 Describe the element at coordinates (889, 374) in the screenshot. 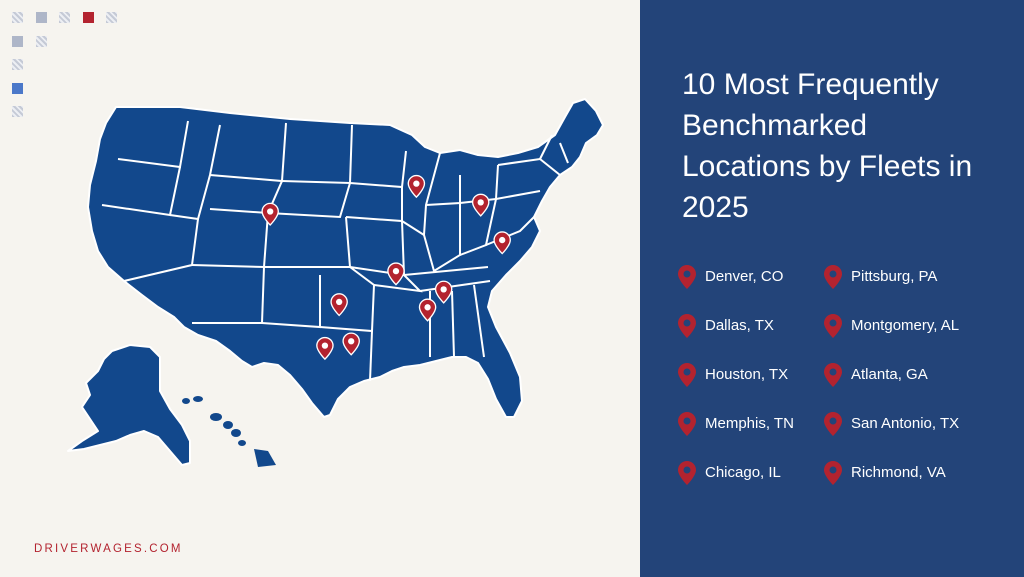

I see `legend-label: Atlanta, GA` at that location.